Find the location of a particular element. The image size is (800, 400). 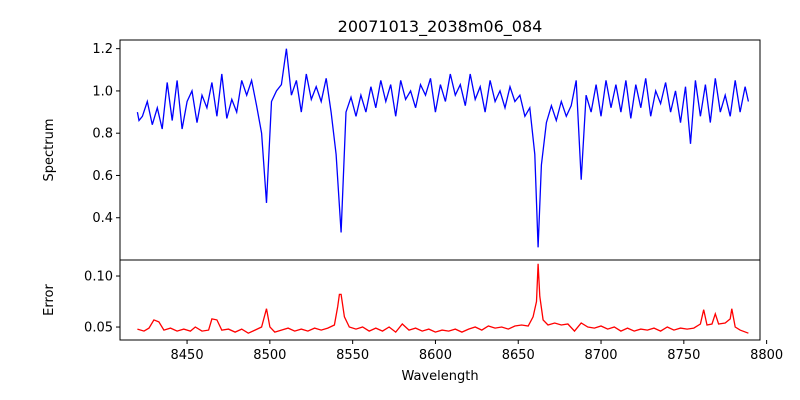

x-tick-label: 8700 is located at coordinates (600, 355).